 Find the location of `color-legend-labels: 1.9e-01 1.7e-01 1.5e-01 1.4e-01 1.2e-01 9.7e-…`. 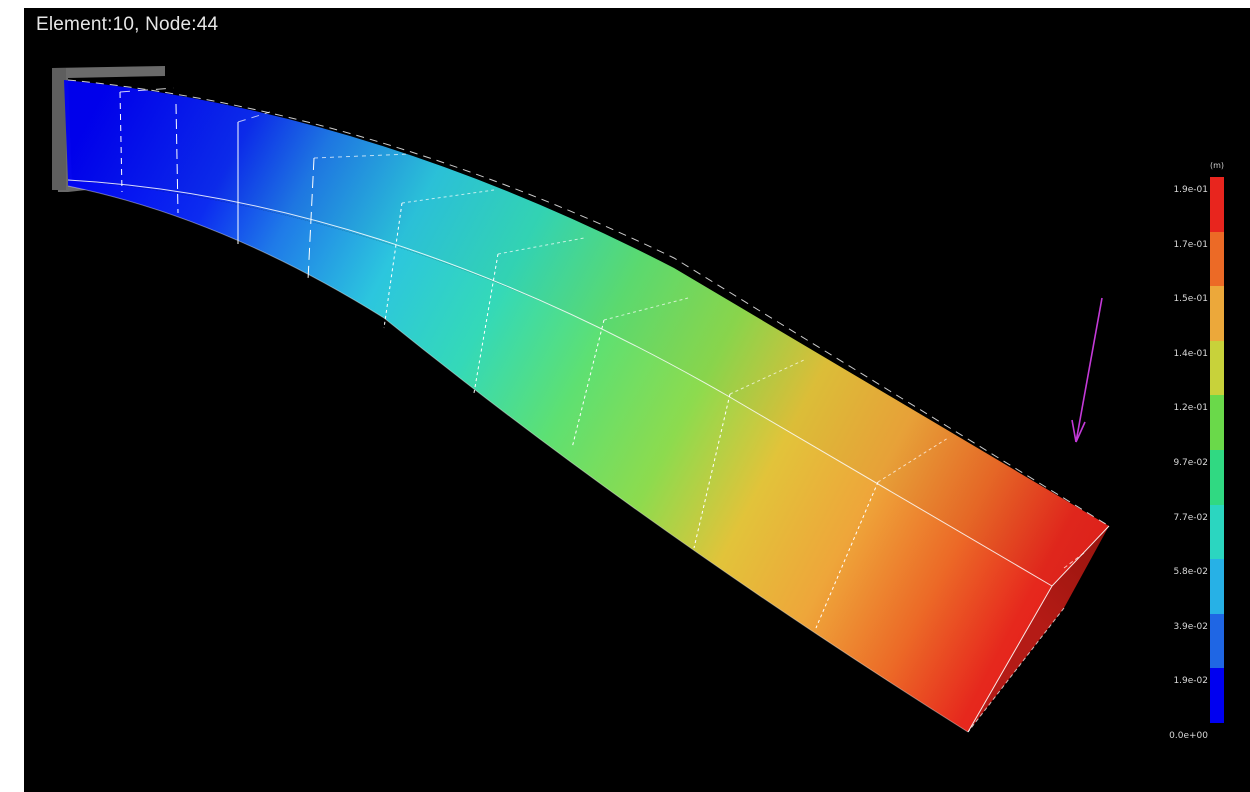

color-legend-labels: 1.9e-01 1.7e-01 1.5e-01 1.4e-01 1.2e-01 9.7e-… is located at coordinates (1183, 459).